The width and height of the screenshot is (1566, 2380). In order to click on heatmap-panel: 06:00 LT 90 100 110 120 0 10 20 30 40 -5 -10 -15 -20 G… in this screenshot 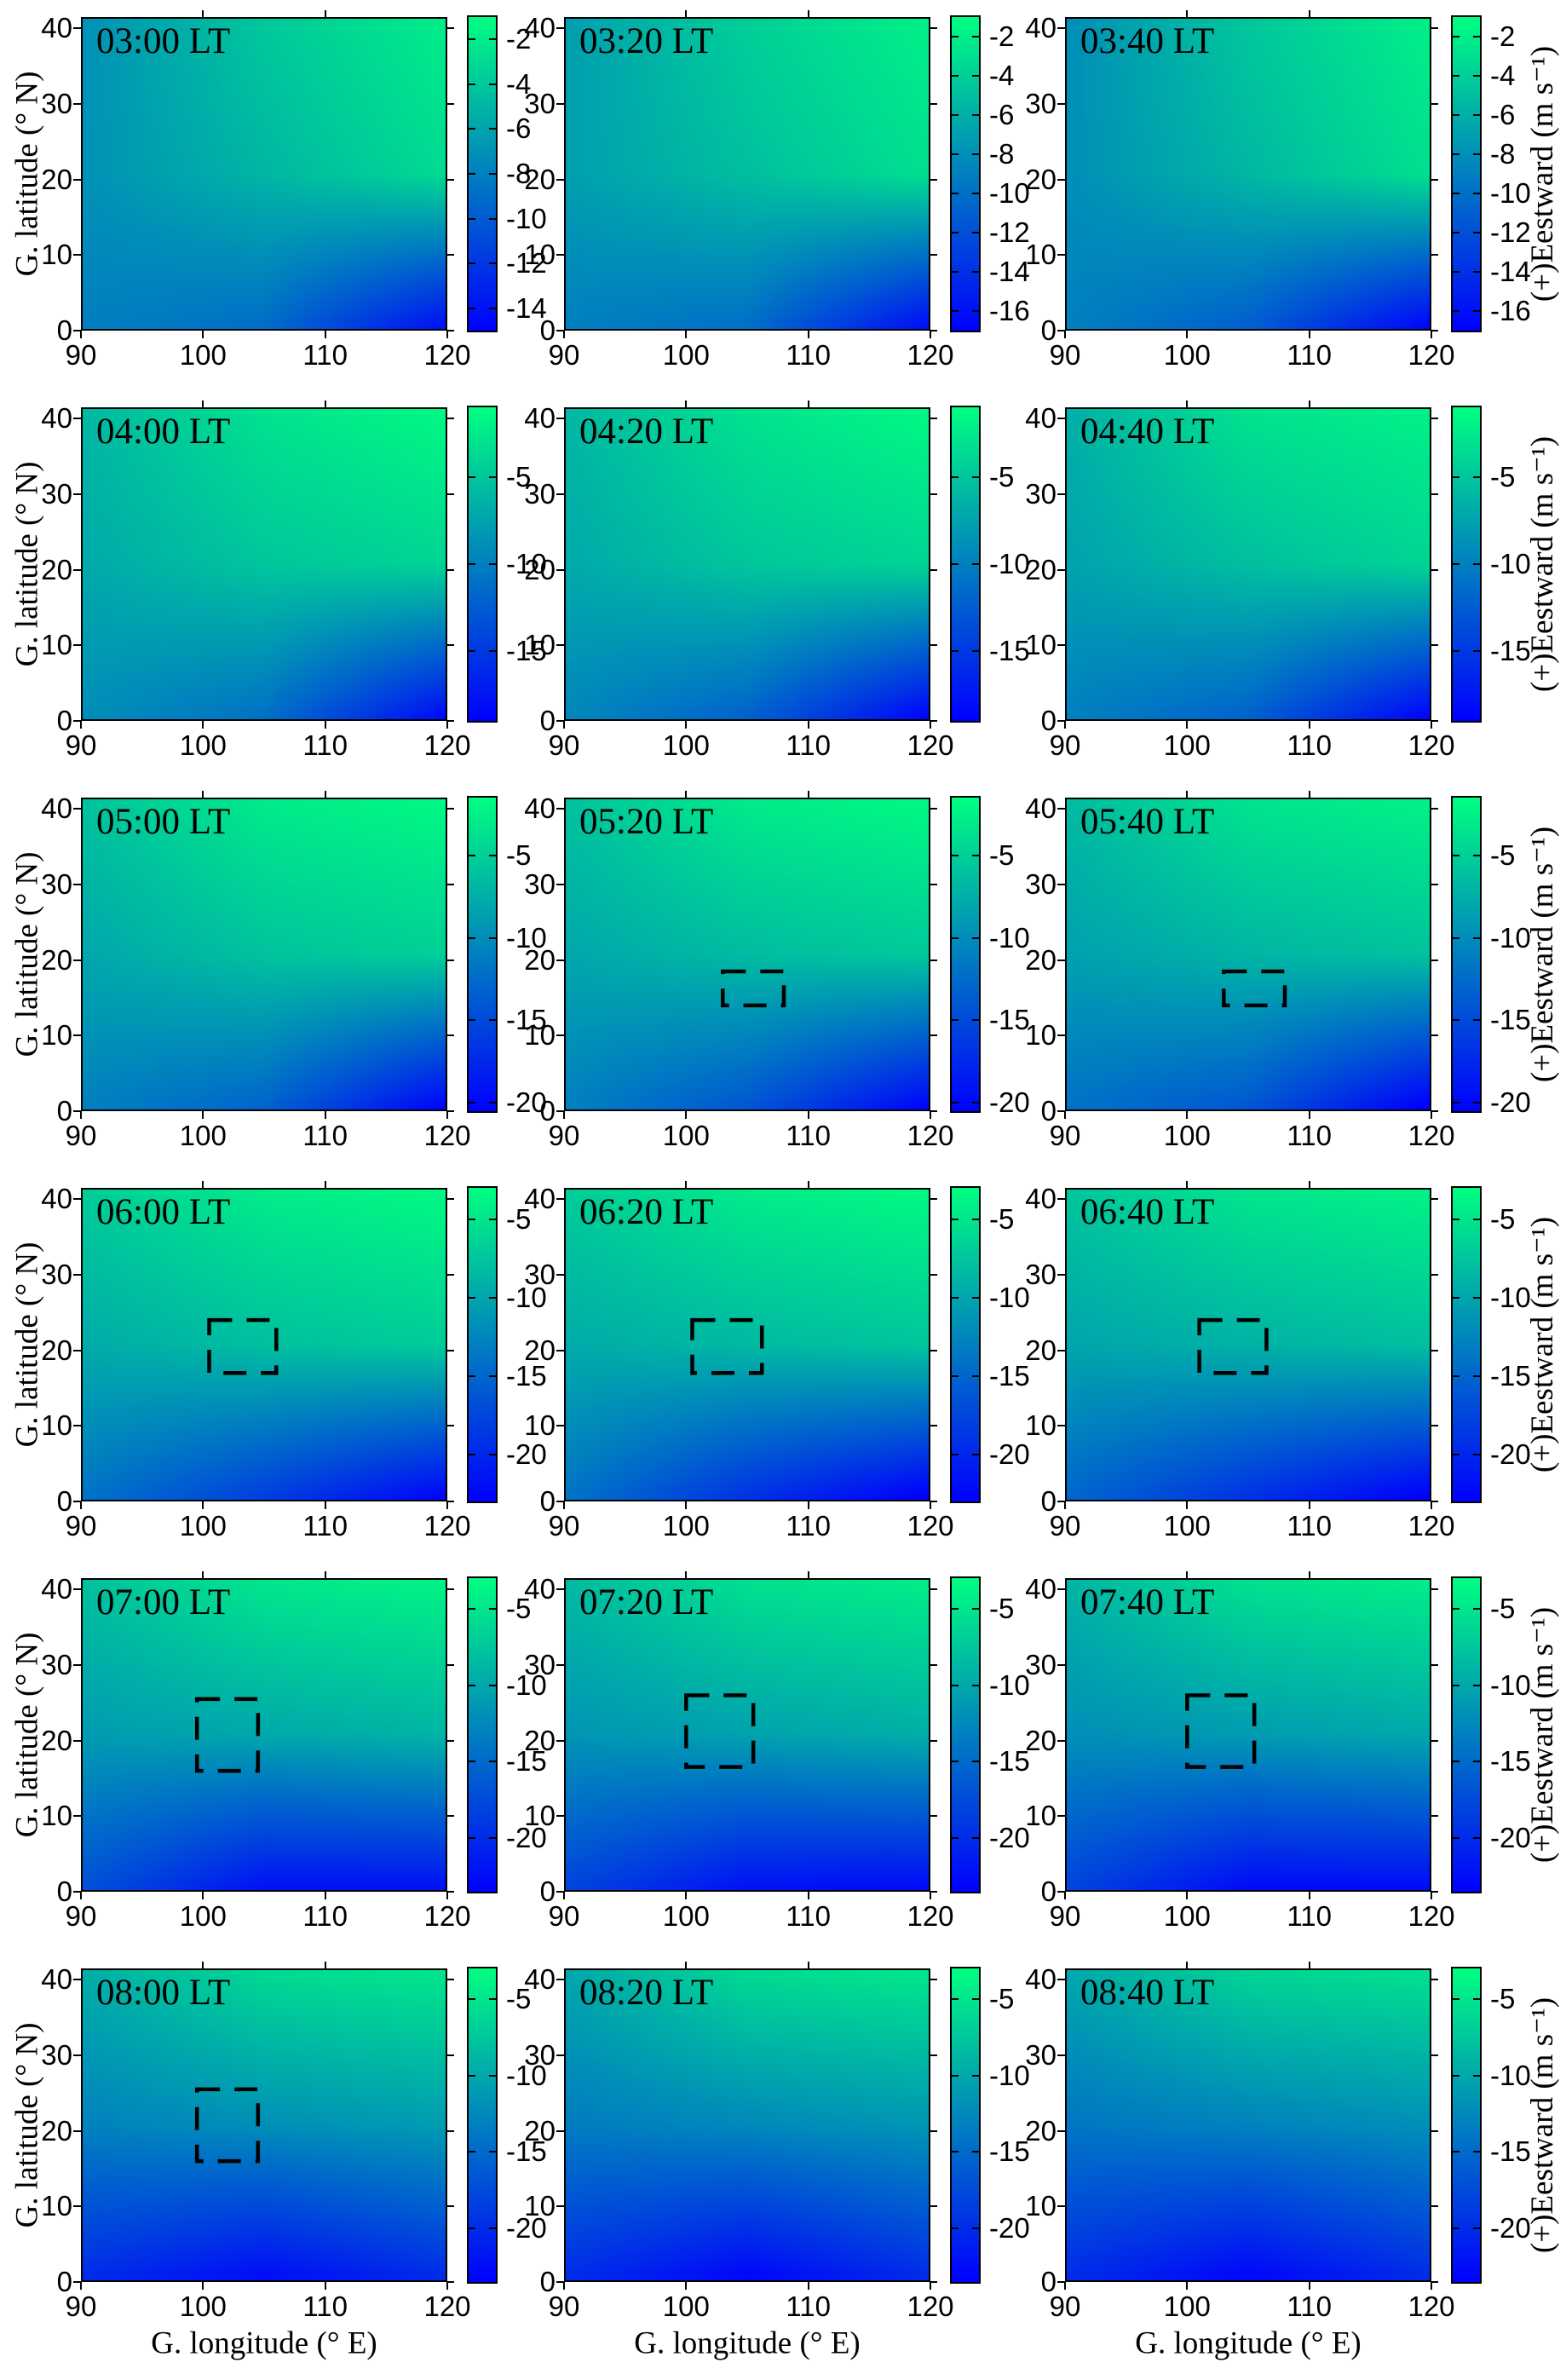, I will do `click(278, 1361)`.